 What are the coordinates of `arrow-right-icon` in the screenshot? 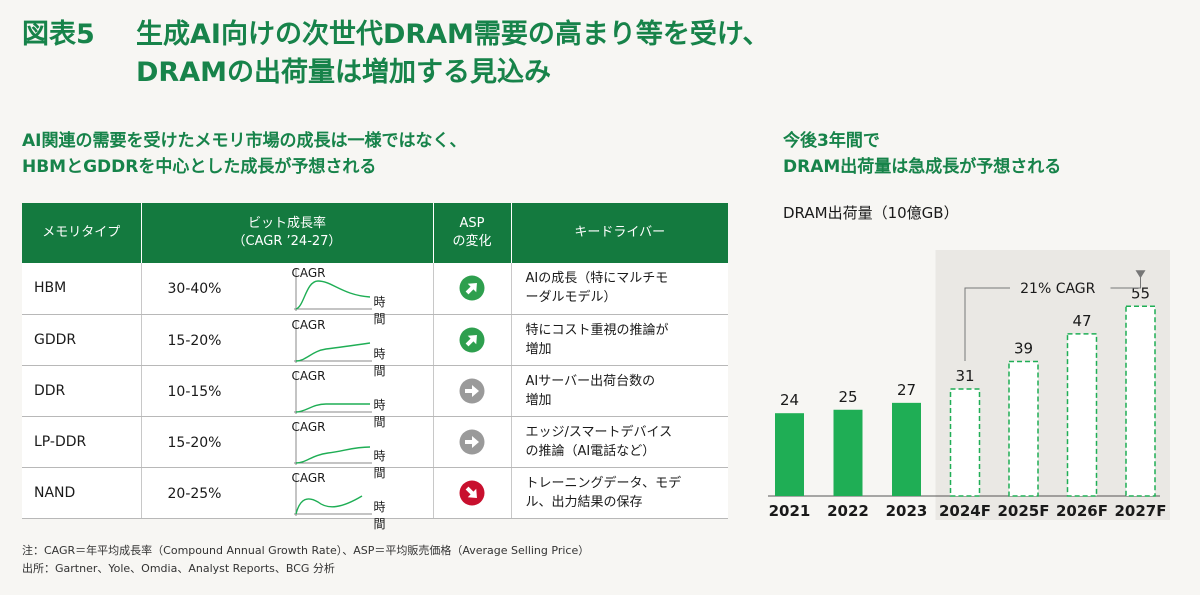 It's located at (472, 390).